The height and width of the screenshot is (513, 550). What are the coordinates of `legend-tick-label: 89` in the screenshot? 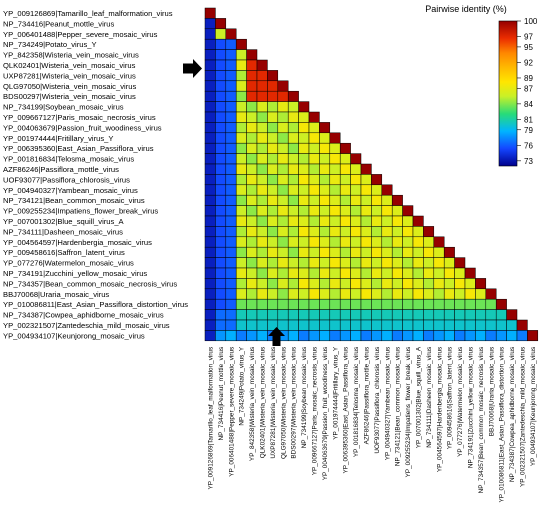 It's located at (528, 78).